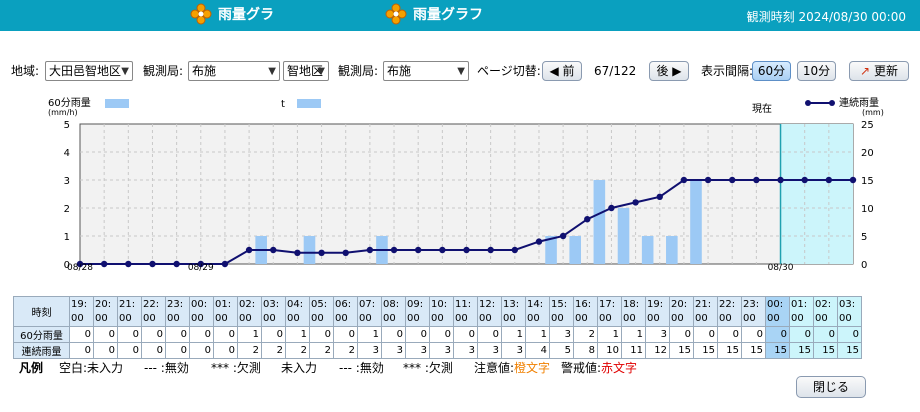 The width and height of the screenshot is (920, 412). Describe the element at coordinates (309, 103) in the screenshot. I see `hourly-legend-swatch-secondary` at that location.